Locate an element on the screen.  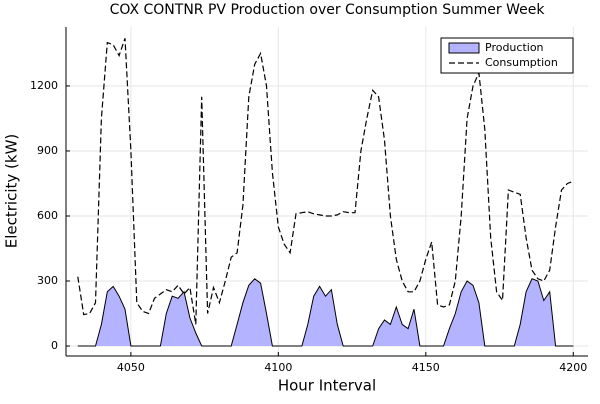
y-tick-label: 0 is located at coordinates (54, 345).